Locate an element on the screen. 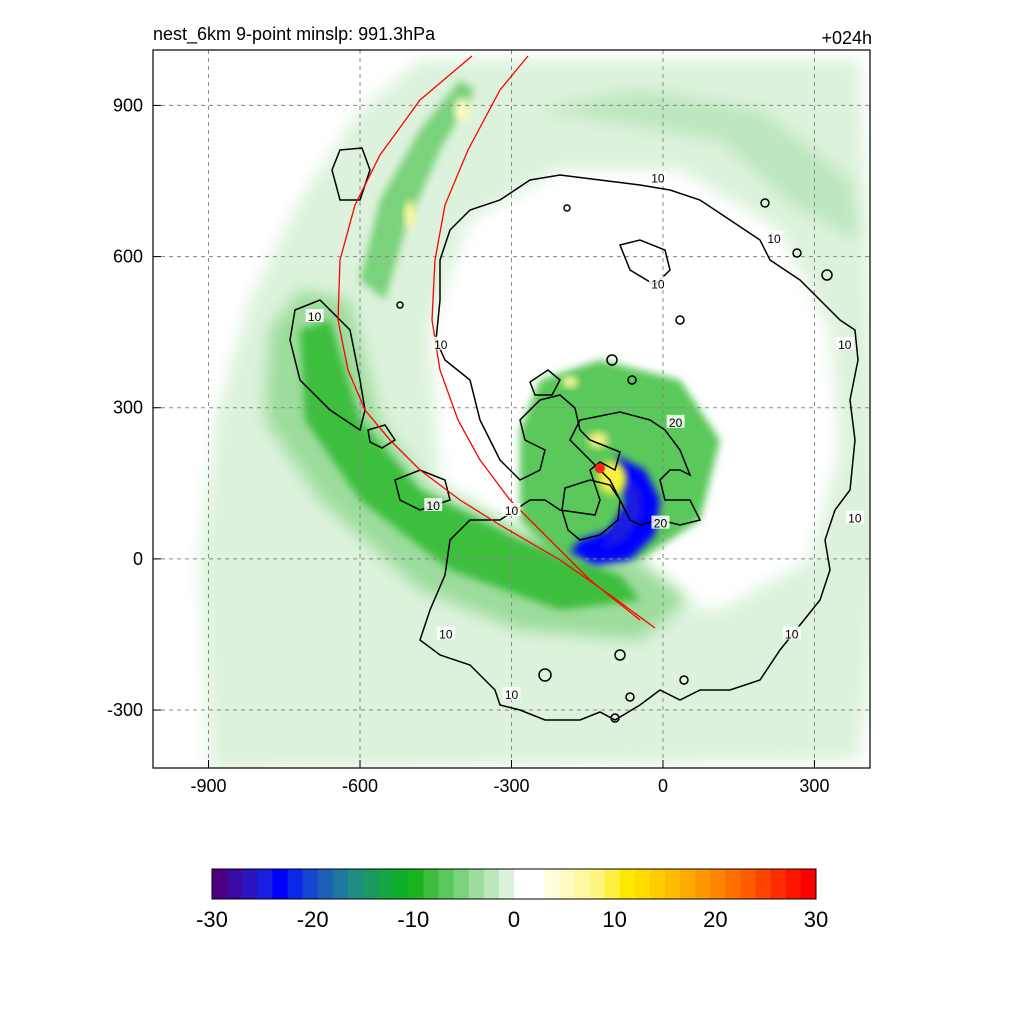 This screenshot has height=1024, width=1024. chart-title-left: nest_6km 9-point minslp: 991.3hPa is located at coordinates (294, 34).